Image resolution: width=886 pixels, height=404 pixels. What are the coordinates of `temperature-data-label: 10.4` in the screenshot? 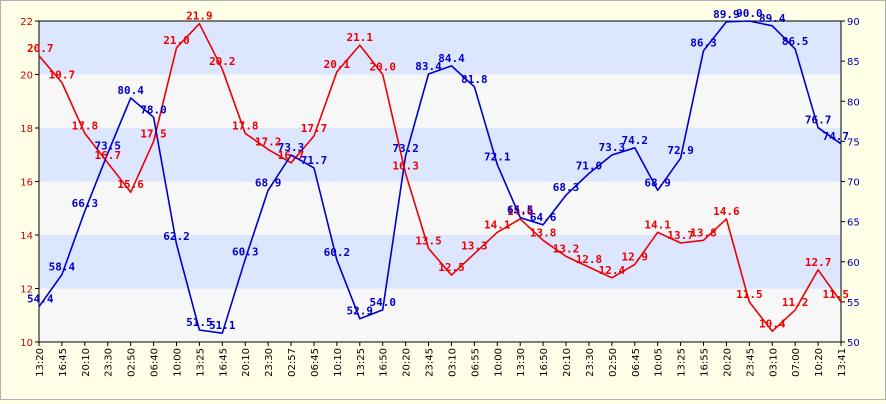 It's located at (772, 323).